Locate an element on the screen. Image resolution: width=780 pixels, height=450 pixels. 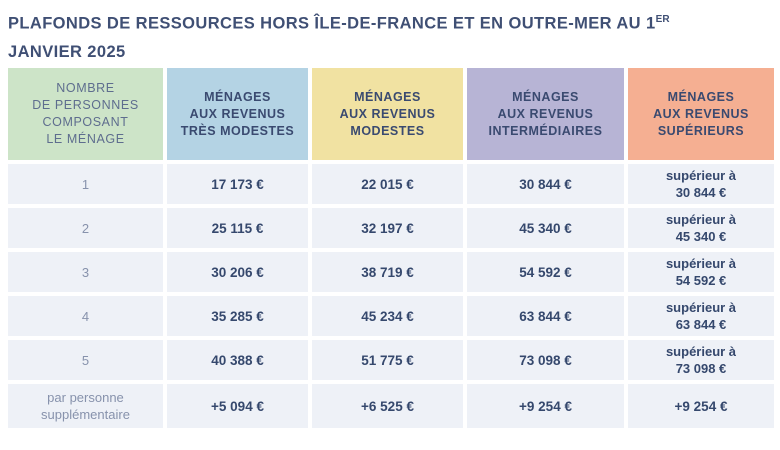
page-title-line2: JANVIER 2025 is located at coordinates (67, 51).